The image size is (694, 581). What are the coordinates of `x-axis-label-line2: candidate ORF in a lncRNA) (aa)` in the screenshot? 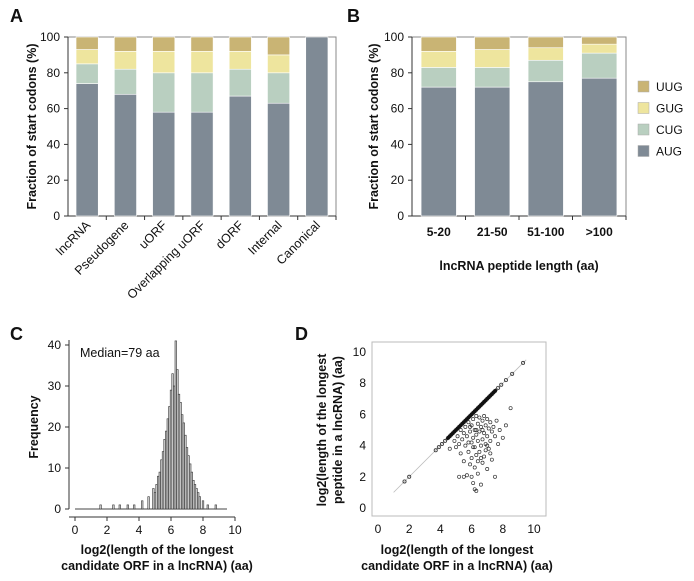 It's located at (157, 566).